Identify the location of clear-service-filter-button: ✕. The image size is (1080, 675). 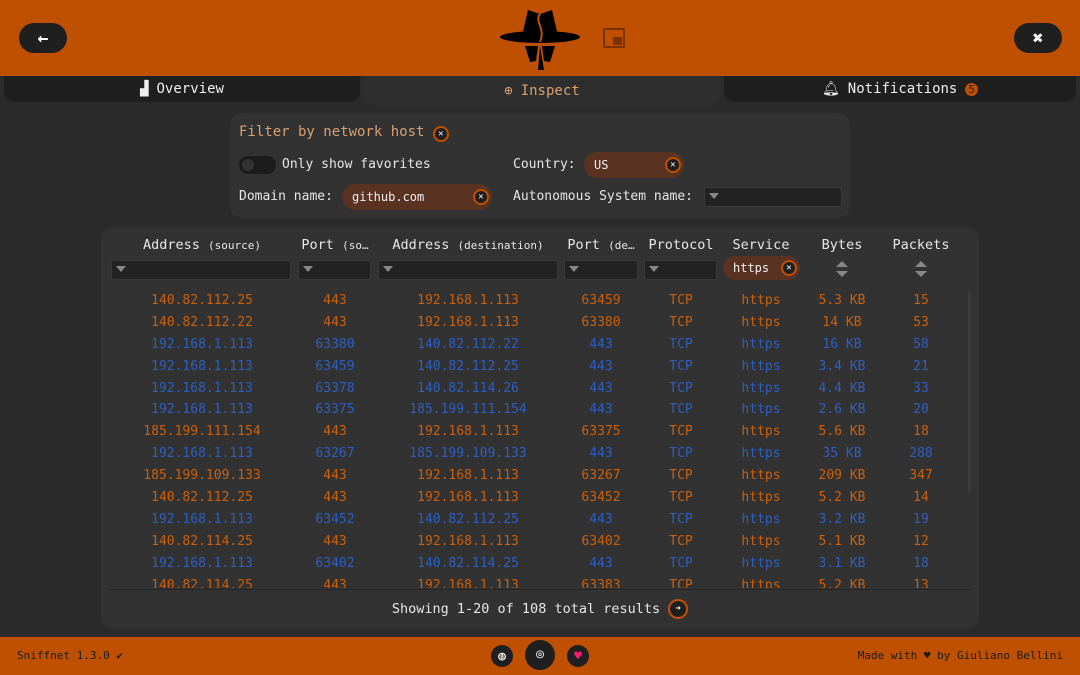
(789, 268).